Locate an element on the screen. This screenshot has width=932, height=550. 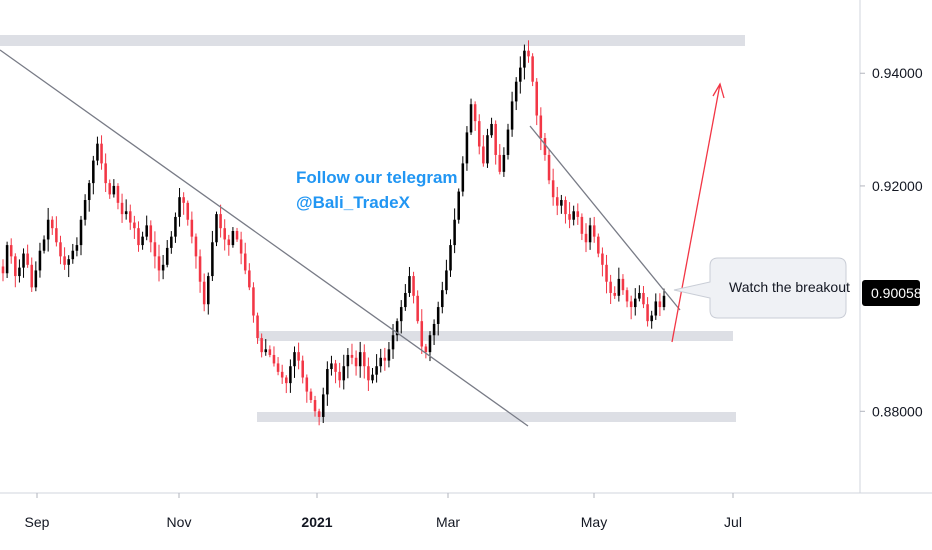
last-price-tag: 0.90058 is located at coordinates (892, 293).